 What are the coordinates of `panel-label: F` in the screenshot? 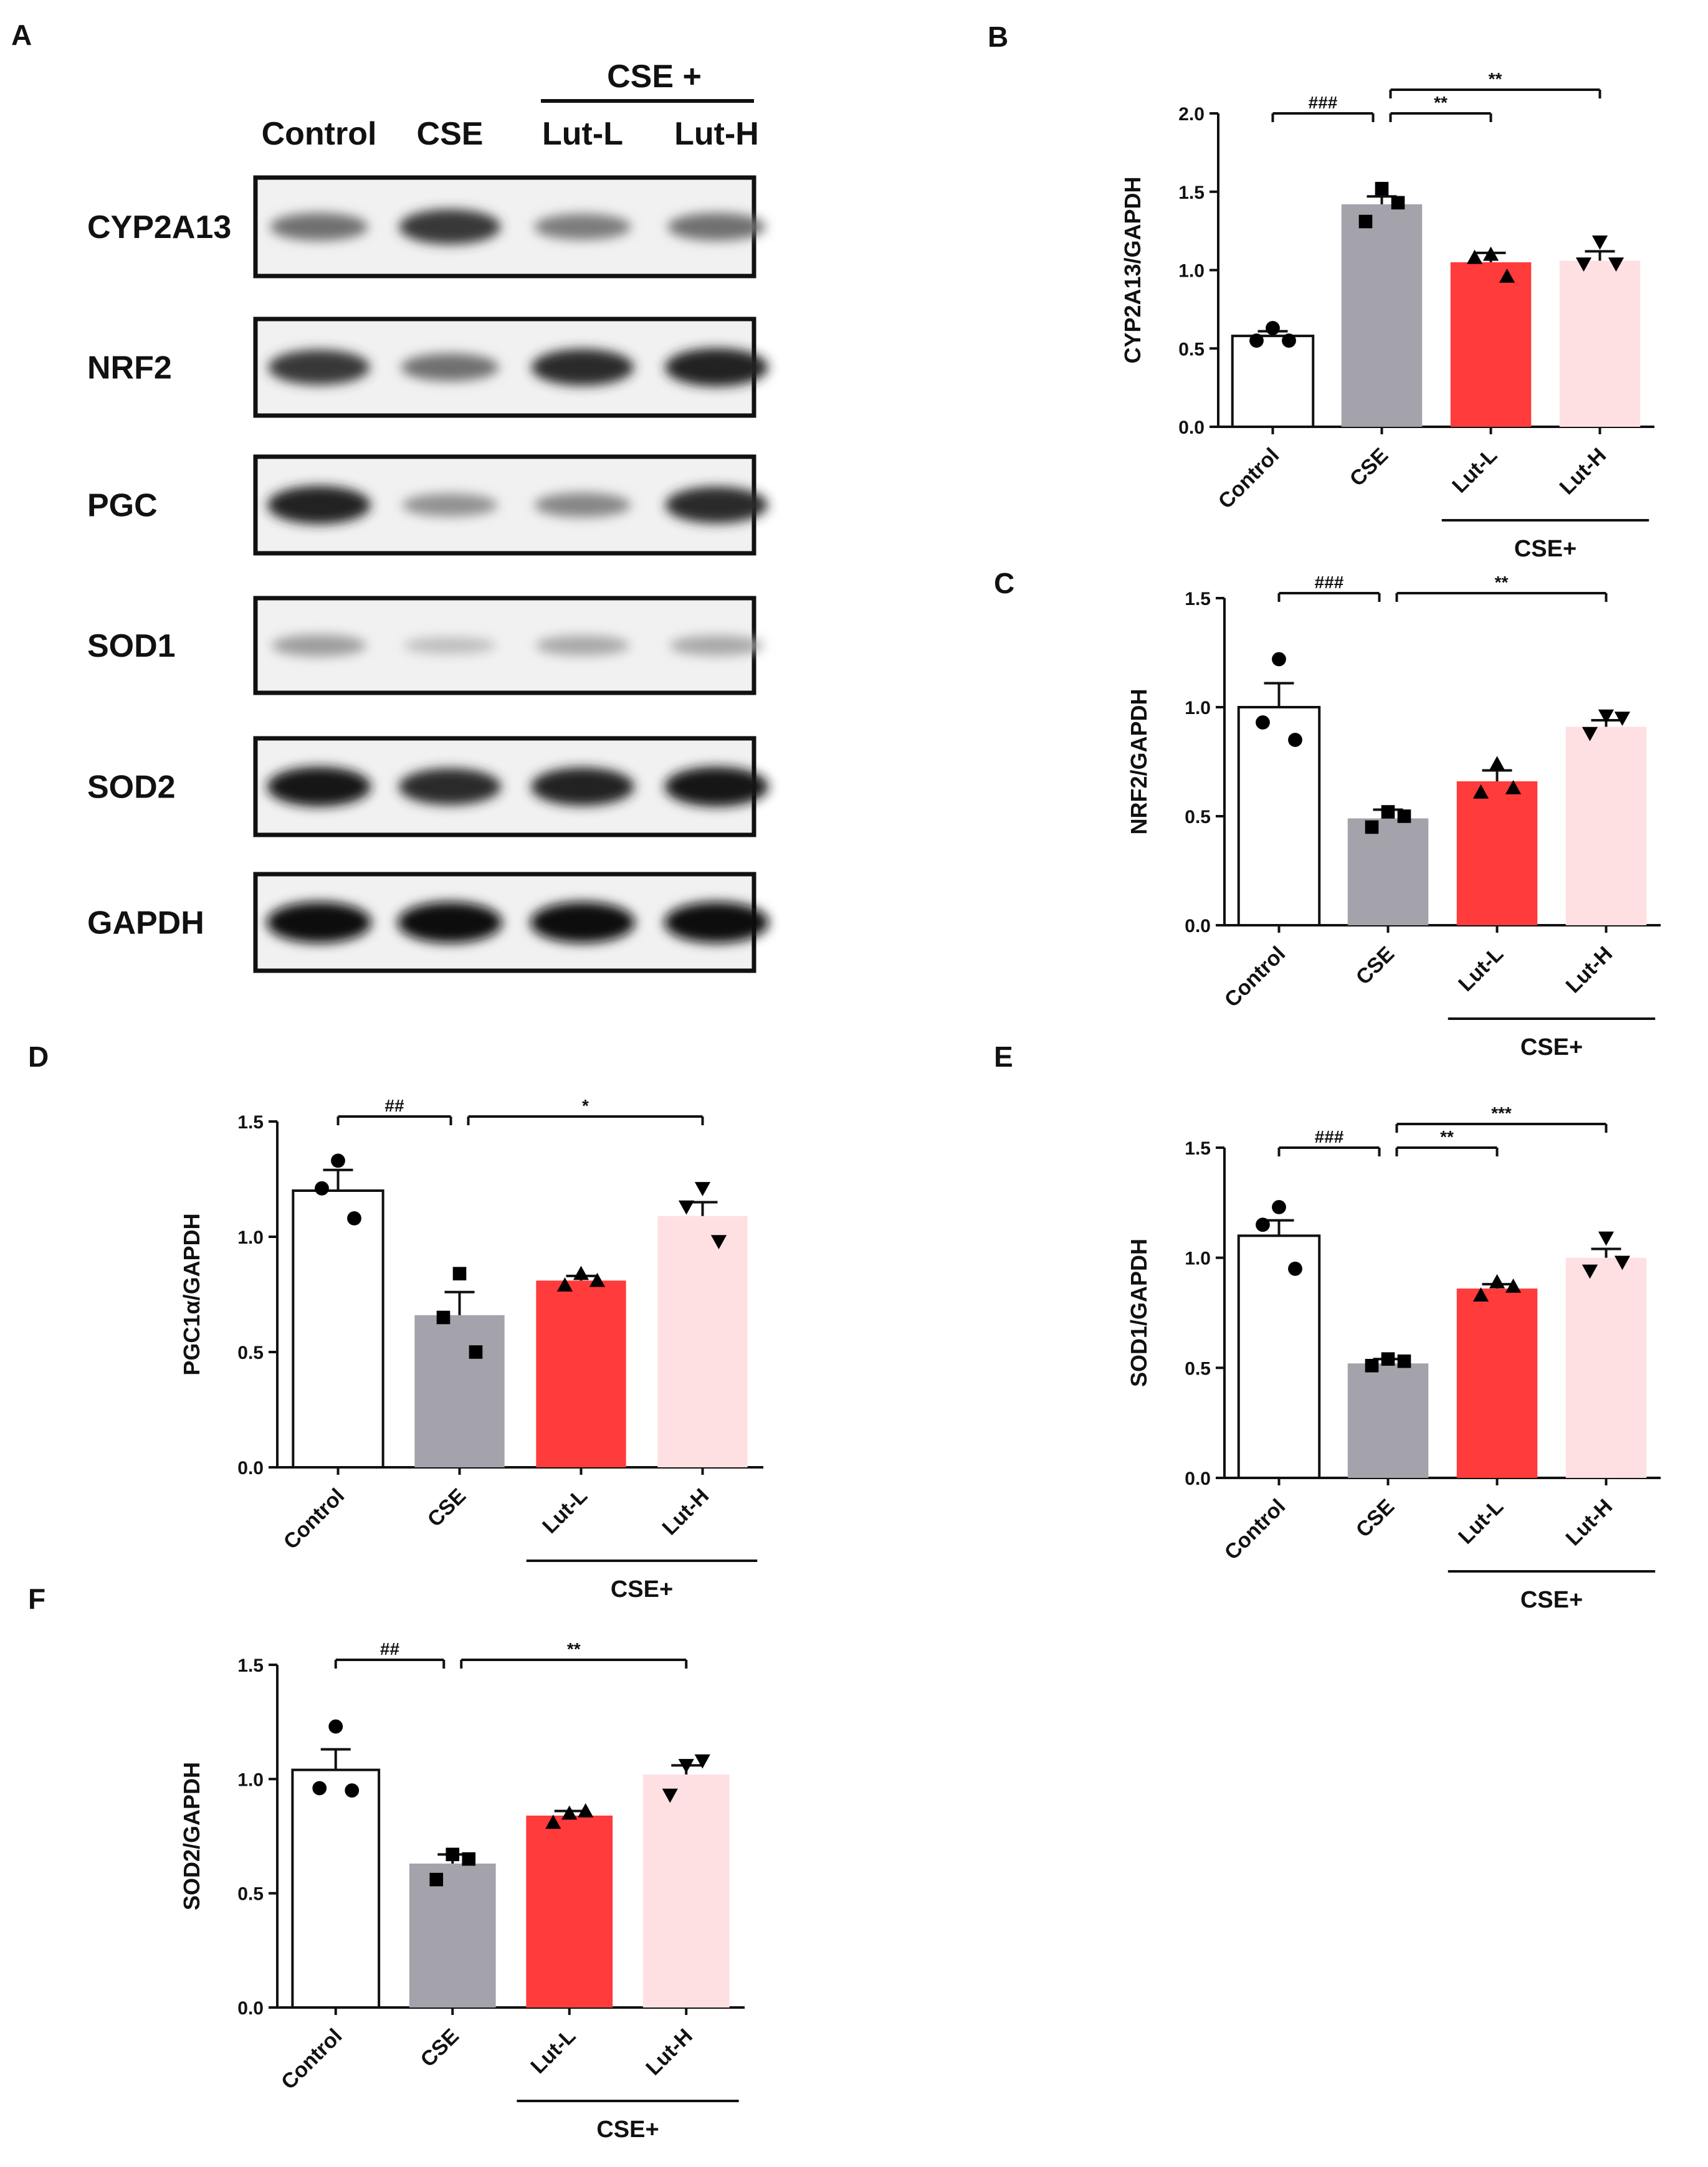 It's located at (36, 1599).